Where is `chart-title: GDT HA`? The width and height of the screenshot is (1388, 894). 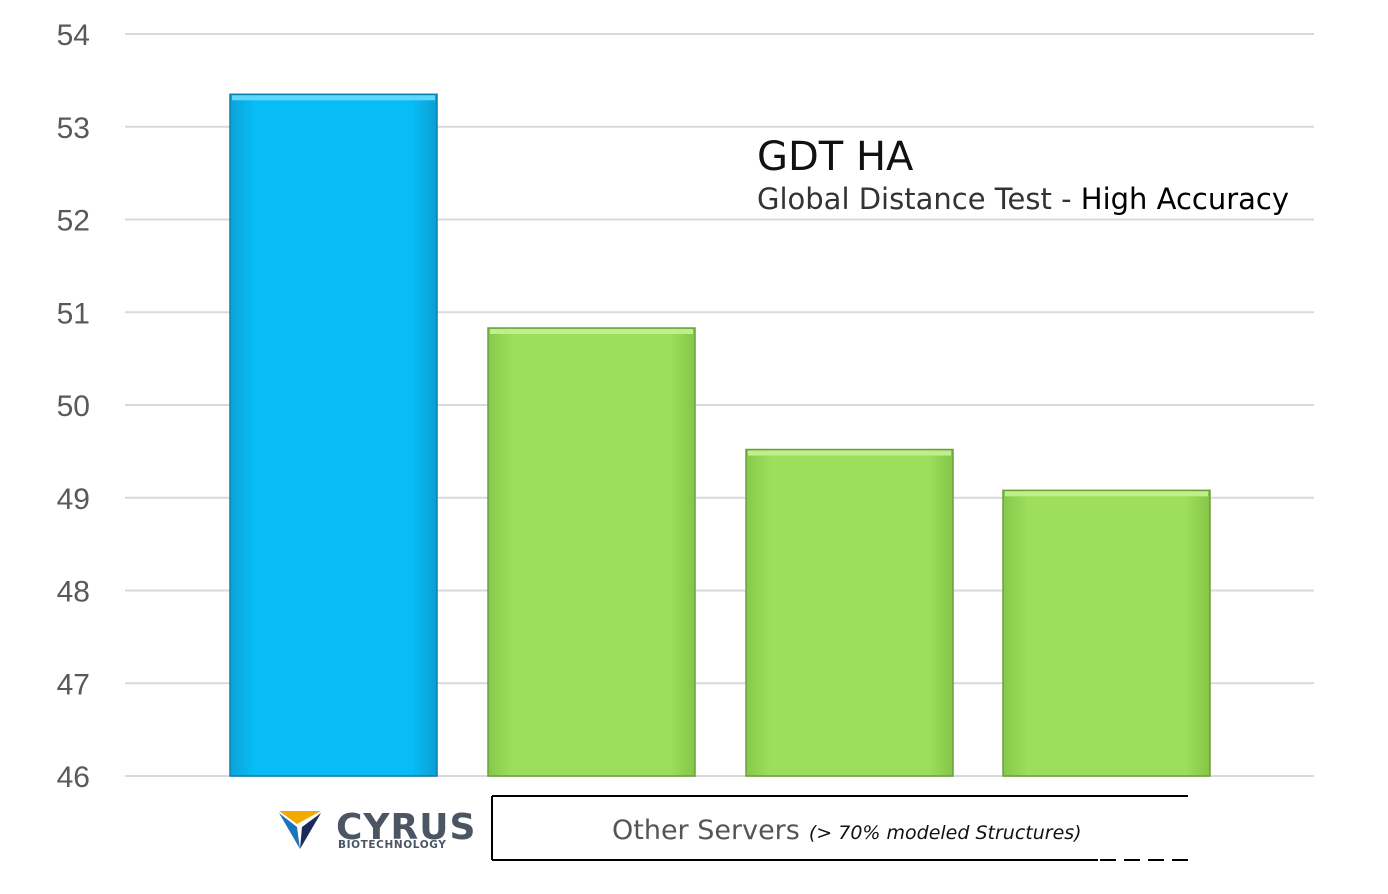 chart-title: GDT HA is located at coordinates (835, 157).